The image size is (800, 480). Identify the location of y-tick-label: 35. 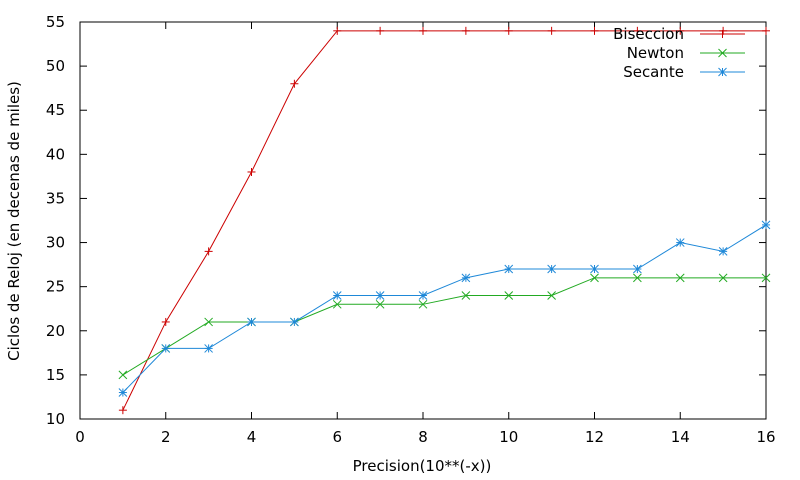
(55, 198).